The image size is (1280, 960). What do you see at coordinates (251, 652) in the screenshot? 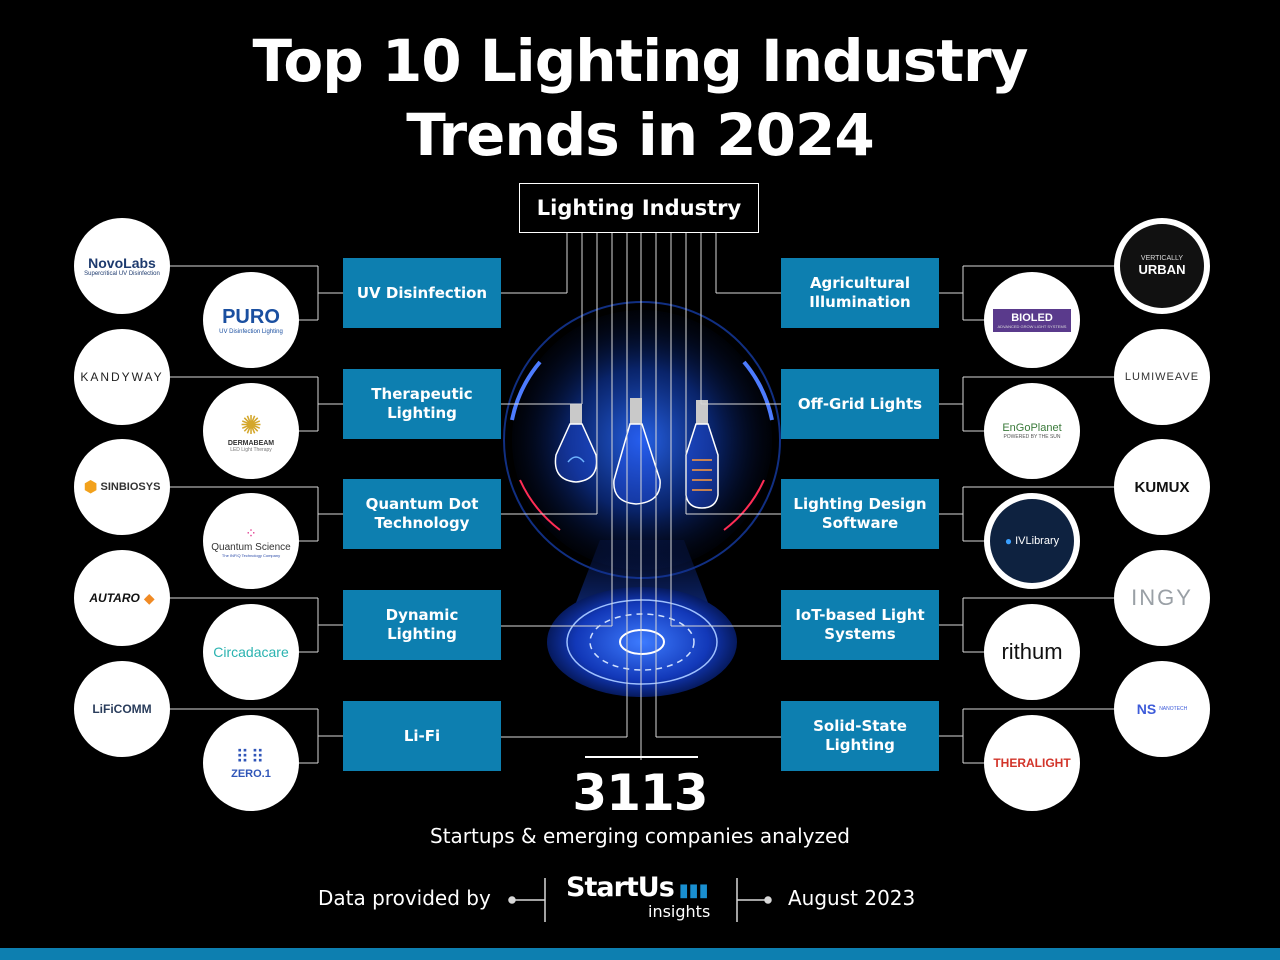
I see `logo-circadacare: Circadacare` at bounding box center [251, 652].